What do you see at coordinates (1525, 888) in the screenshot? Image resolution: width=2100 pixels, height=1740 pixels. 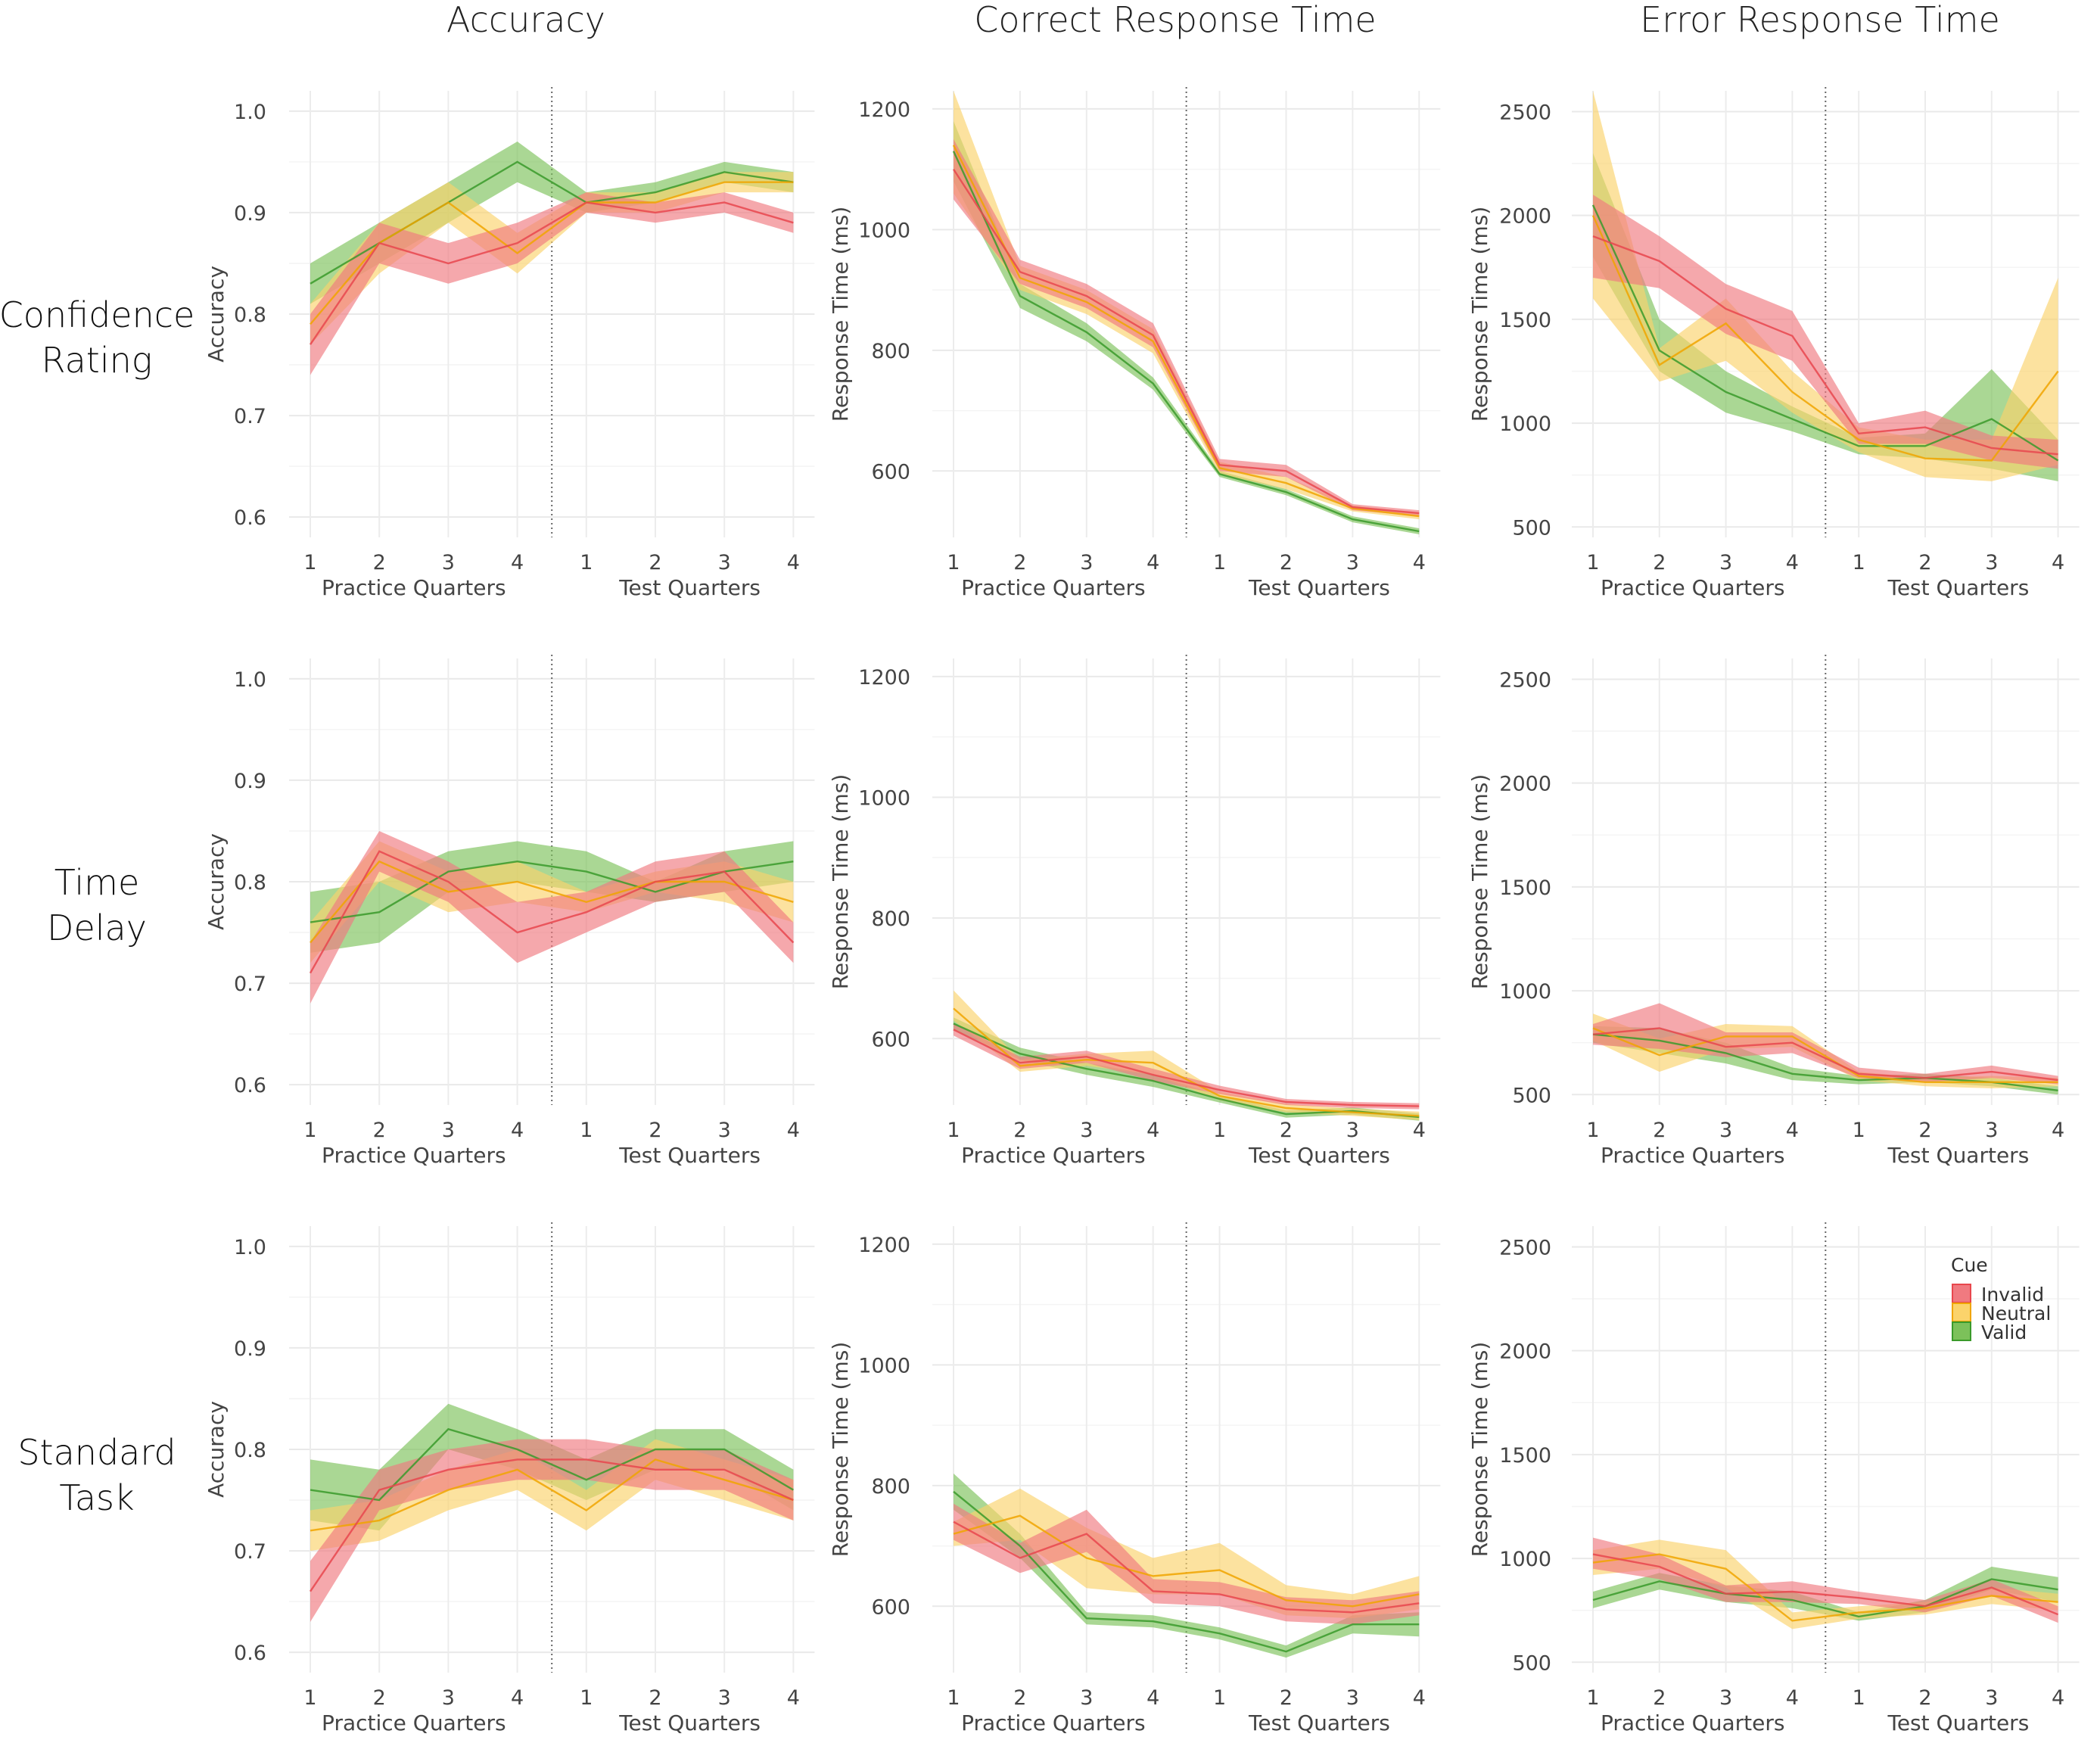 I see `y-tick-label: 1500` at bounding box center [1525, 888].